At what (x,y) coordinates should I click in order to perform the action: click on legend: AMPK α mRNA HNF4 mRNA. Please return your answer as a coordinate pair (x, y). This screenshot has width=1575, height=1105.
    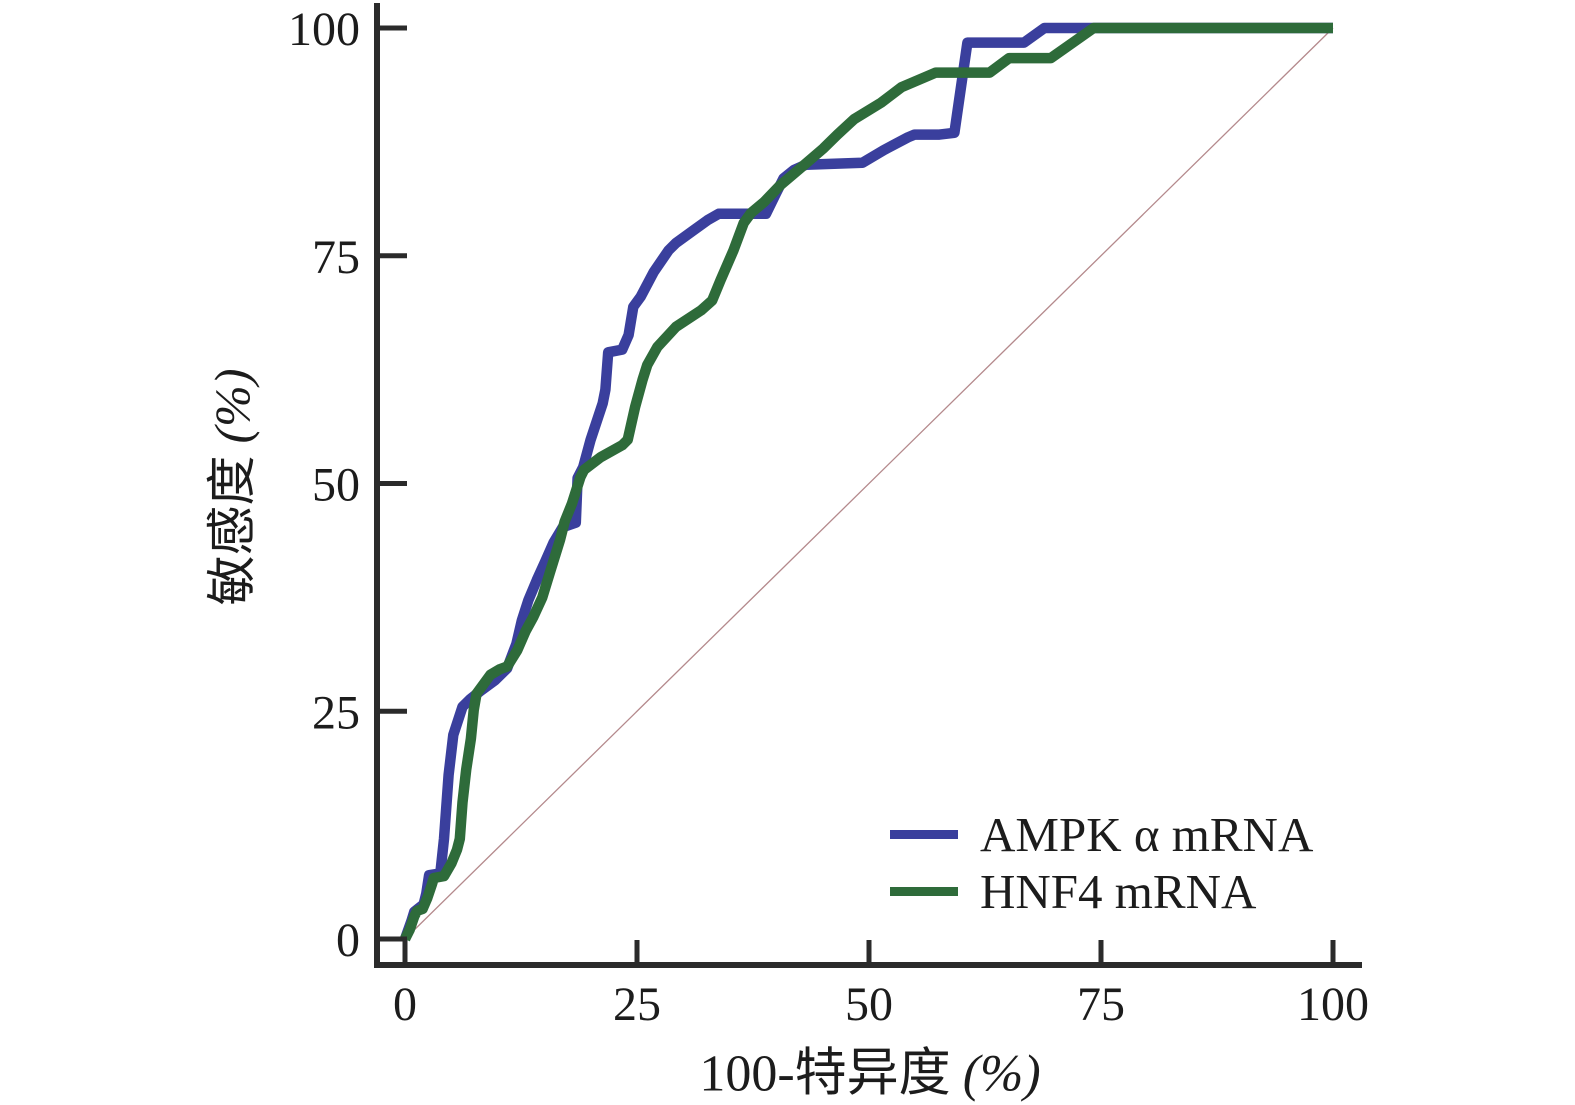
    Looking at the image, I should click on (1101, 863).